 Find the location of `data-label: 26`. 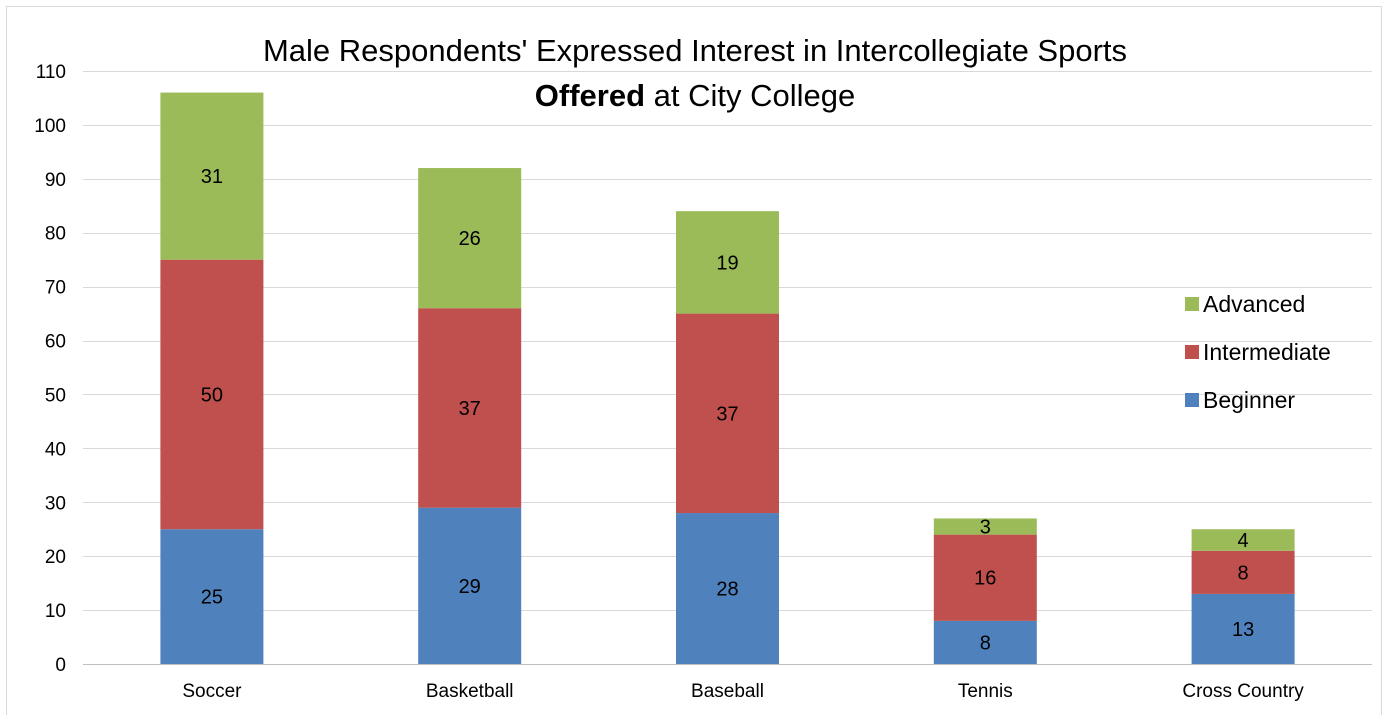

data-label: 26 is located at coordinates (470, 239).